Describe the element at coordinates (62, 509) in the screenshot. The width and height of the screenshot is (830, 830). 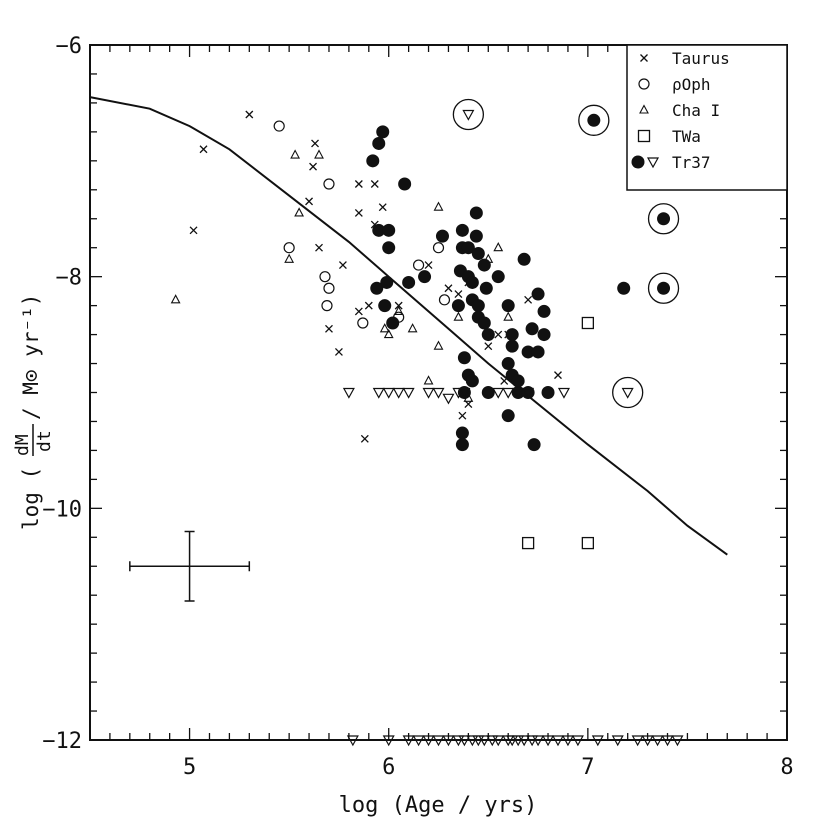
I see `y-tick-label-2: −10` at that location.